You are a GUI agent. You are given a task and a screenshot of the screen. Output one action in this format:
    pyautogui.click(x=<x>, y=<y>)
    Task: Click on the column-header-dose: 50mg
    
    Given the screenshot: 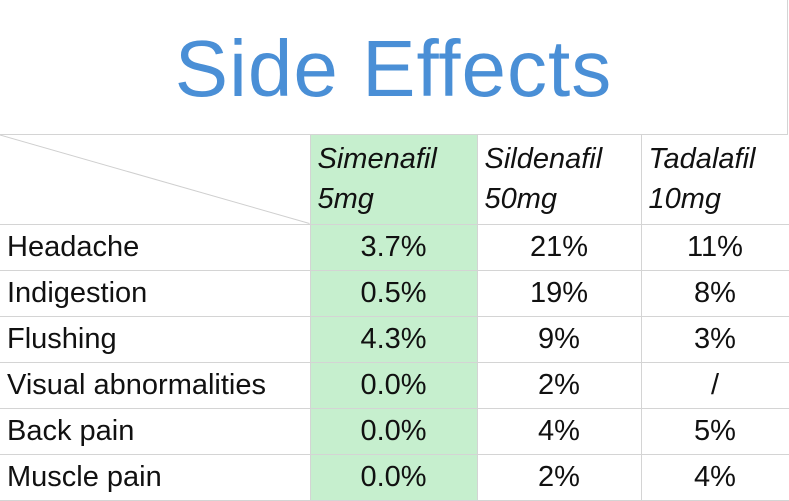 What is the action you would take?
    pyautogui.click(x=521, y=199)
    